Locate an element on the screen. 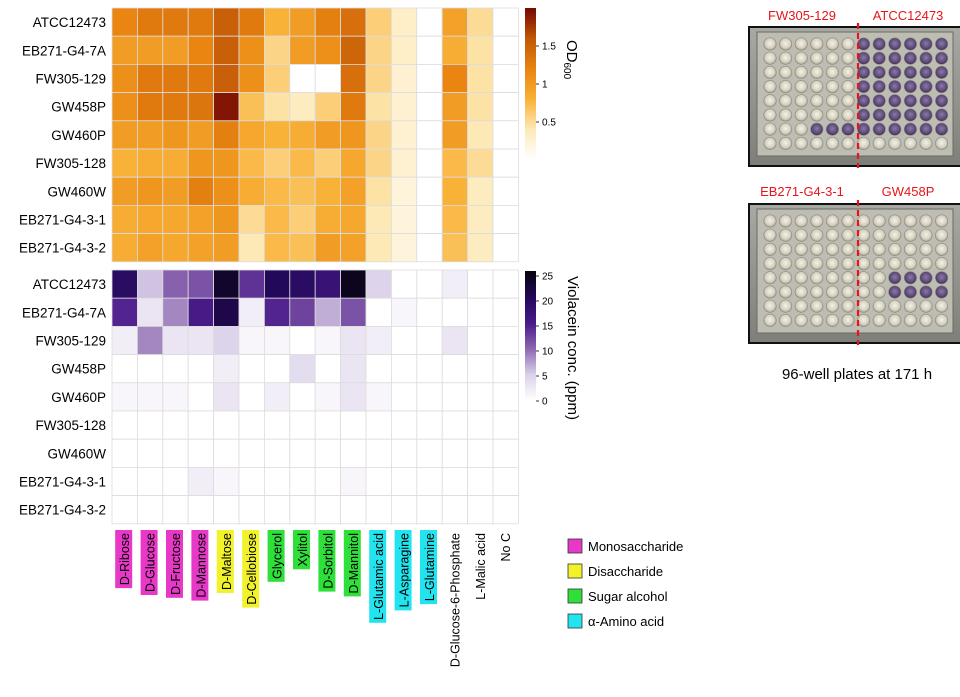  source-class-highlight is located at coordinates (352, 563).